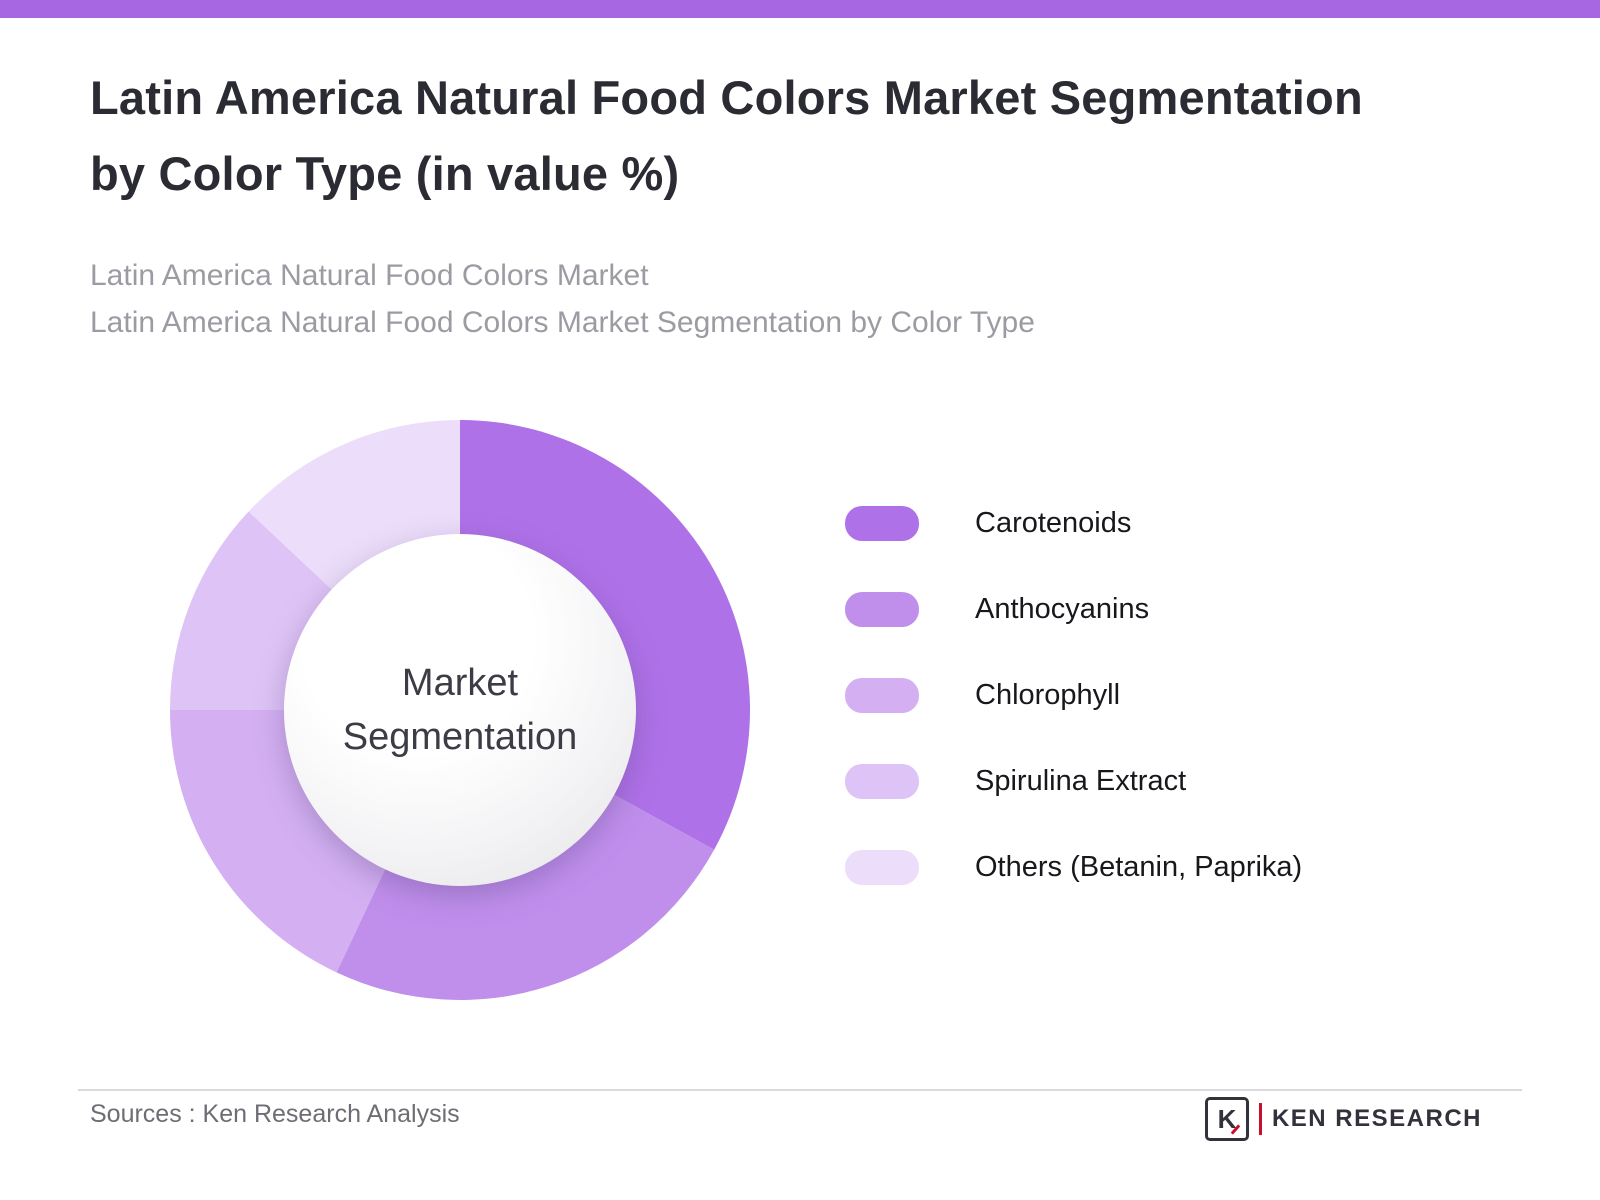 The width and height of the screenshot is (1600, 1200). I want to click on legend-item-carotenoids: Carotenoids, so click(1073, 523).